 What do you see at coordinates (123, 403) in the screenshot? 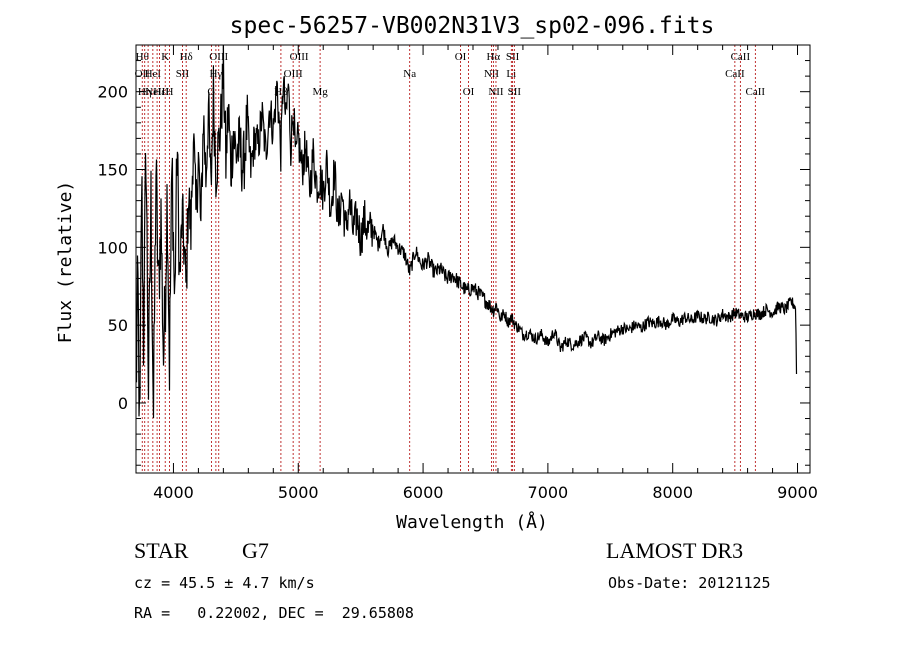
I see `y-tick-label: 0` at bounding box center [123, 403].